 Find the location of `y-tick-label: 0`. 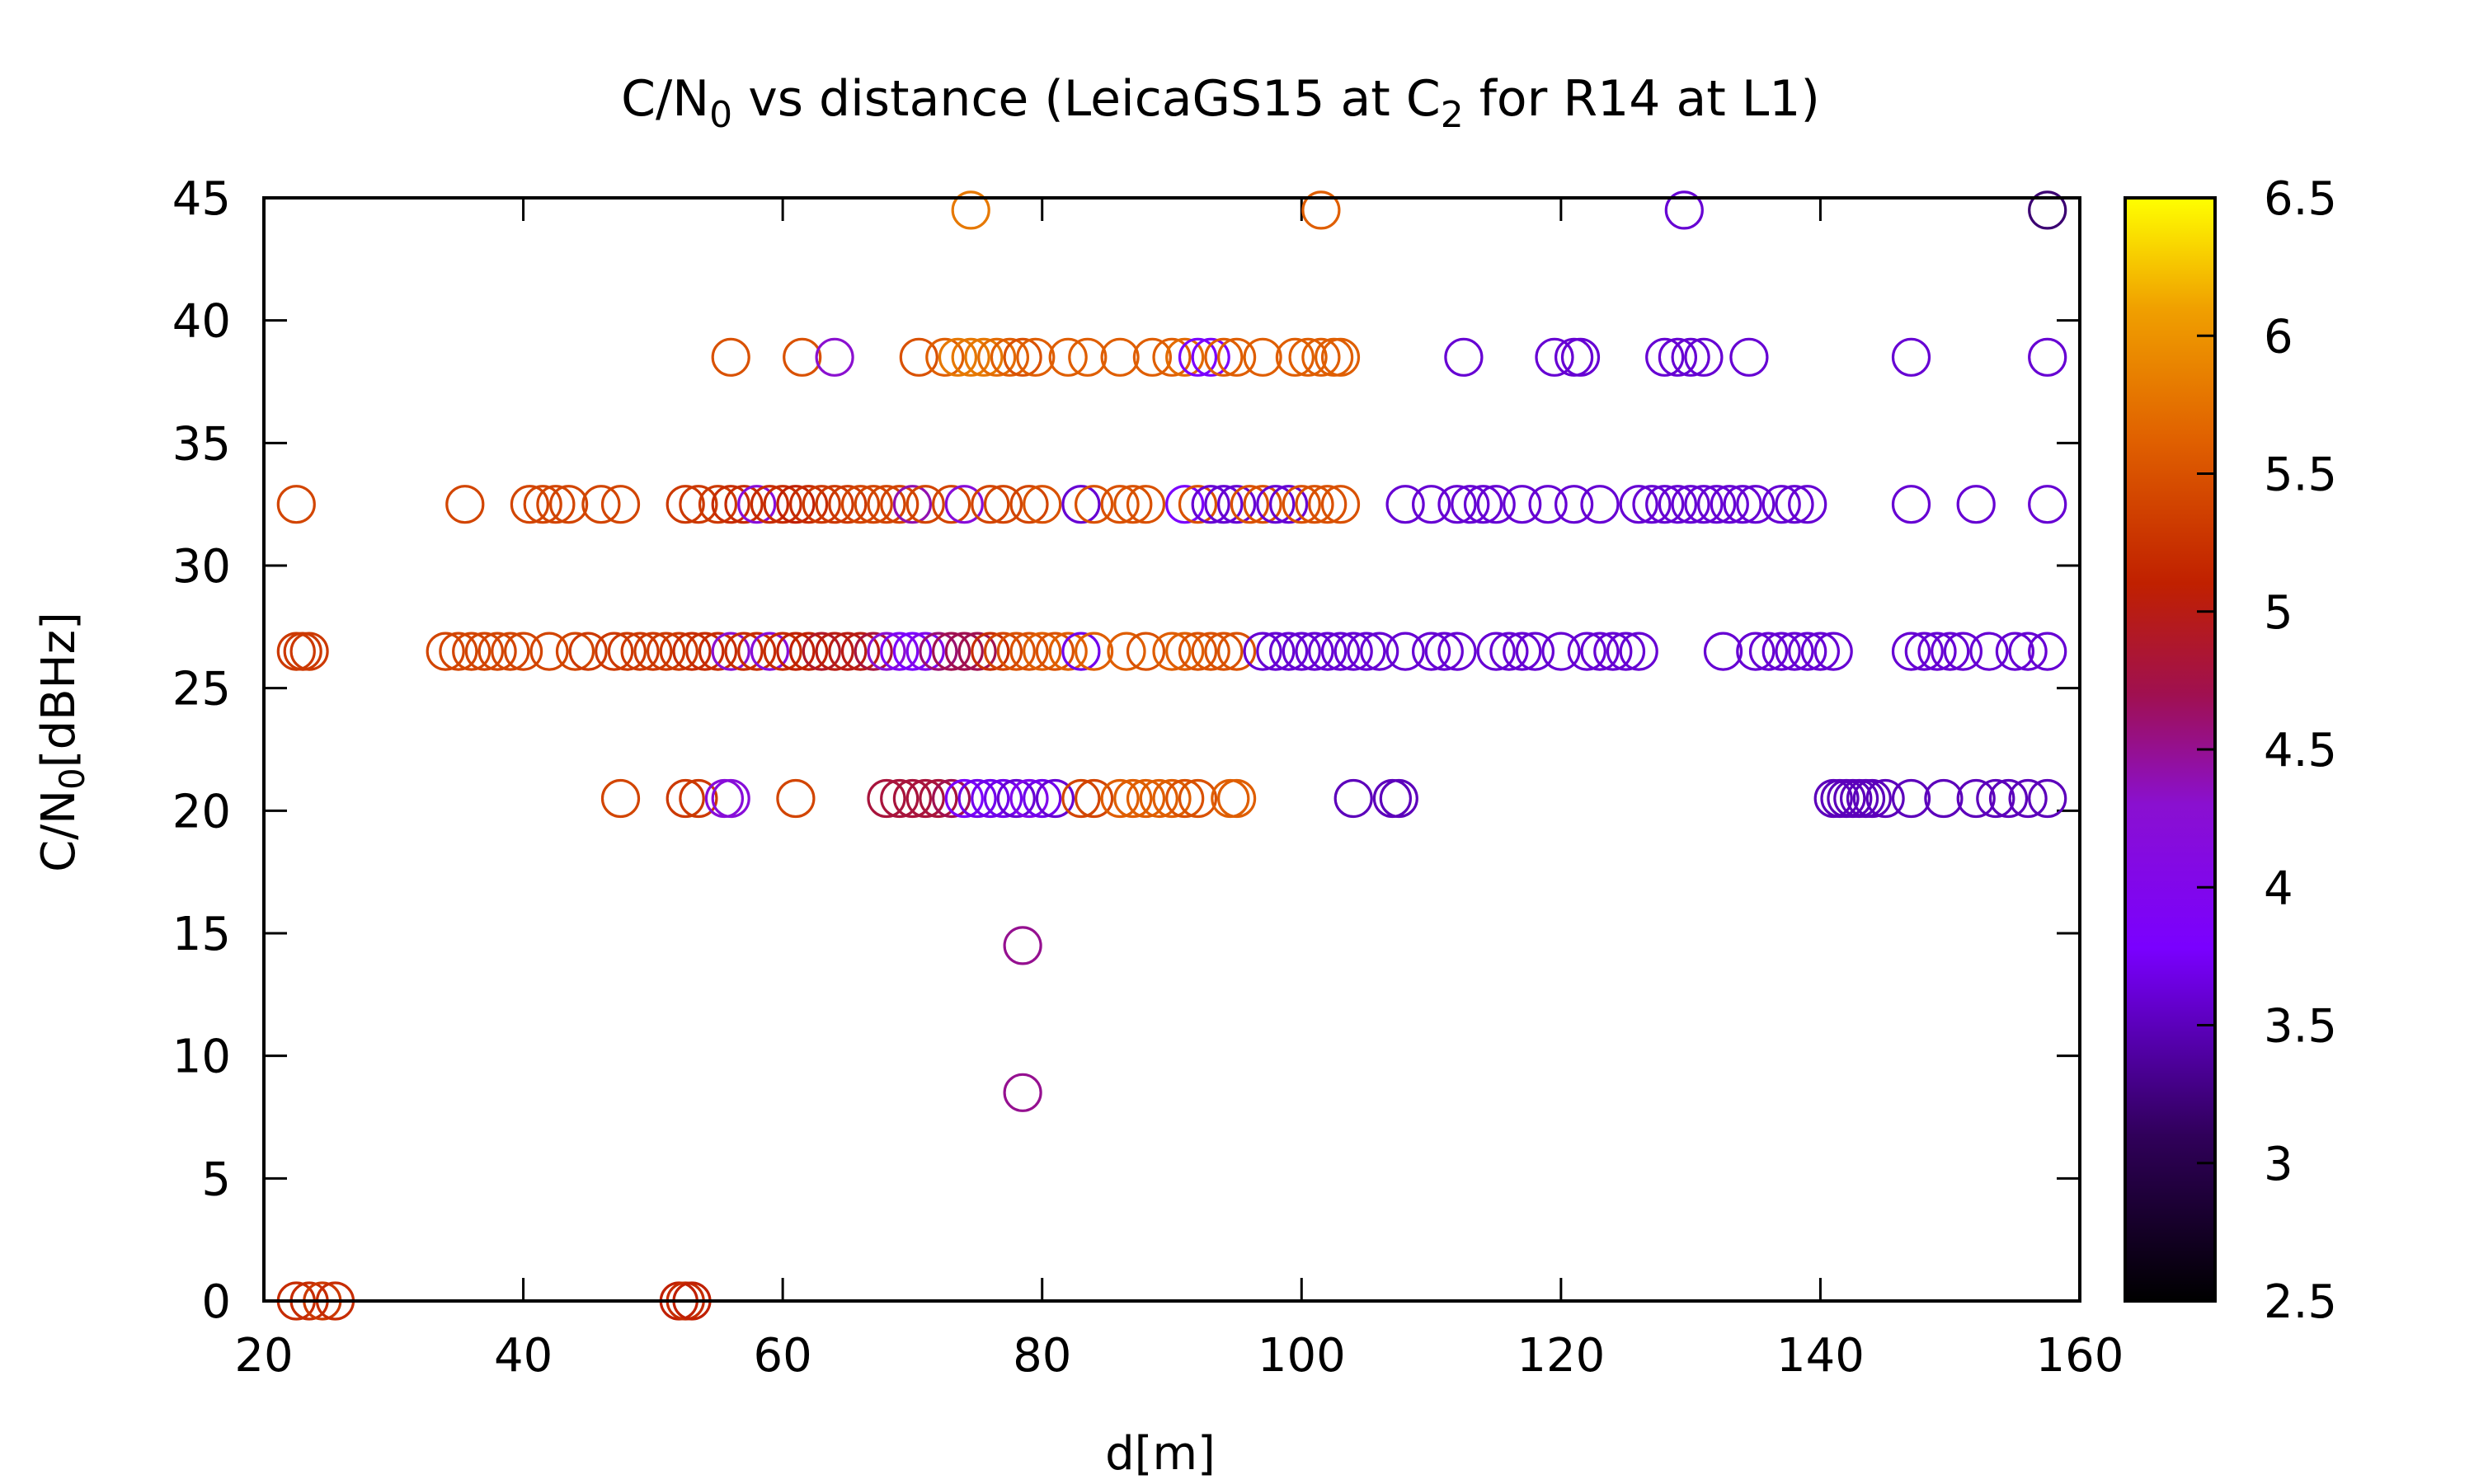

y-tick-label: 0 is located at coordinates (216, 1302).